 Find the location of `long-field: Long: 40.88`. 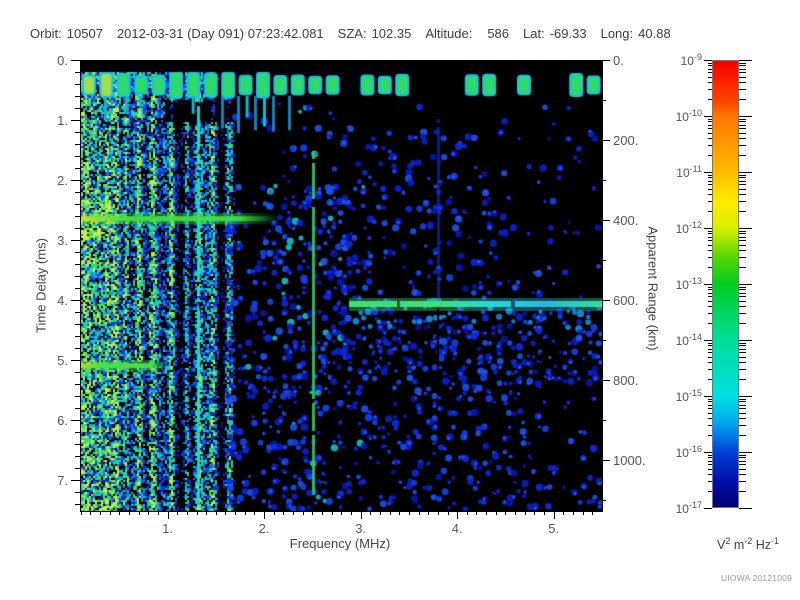

long-field: Long: 40.88 is located at coordinates (636, 35).